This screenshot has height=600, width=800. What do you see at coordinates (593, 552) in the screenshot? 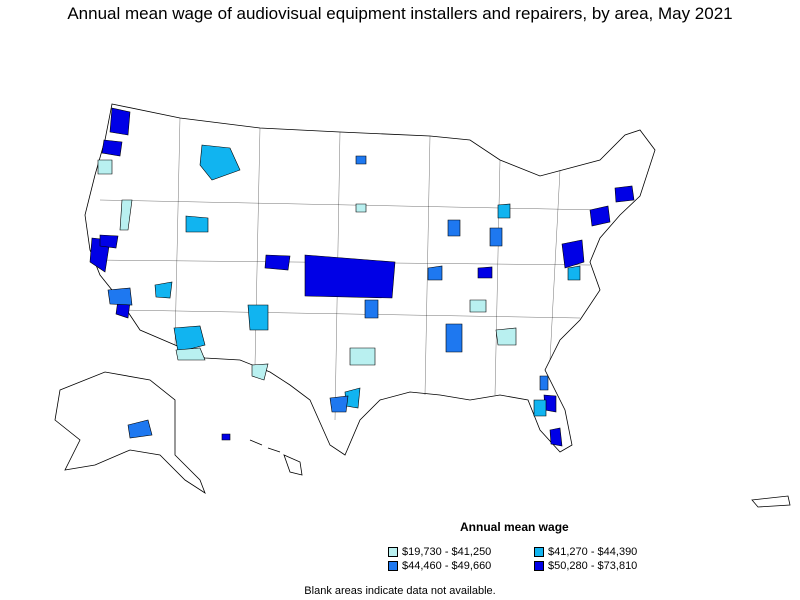
I see `legend-label-2: $41,270 - $44,390` at bounding box center [593, 552].